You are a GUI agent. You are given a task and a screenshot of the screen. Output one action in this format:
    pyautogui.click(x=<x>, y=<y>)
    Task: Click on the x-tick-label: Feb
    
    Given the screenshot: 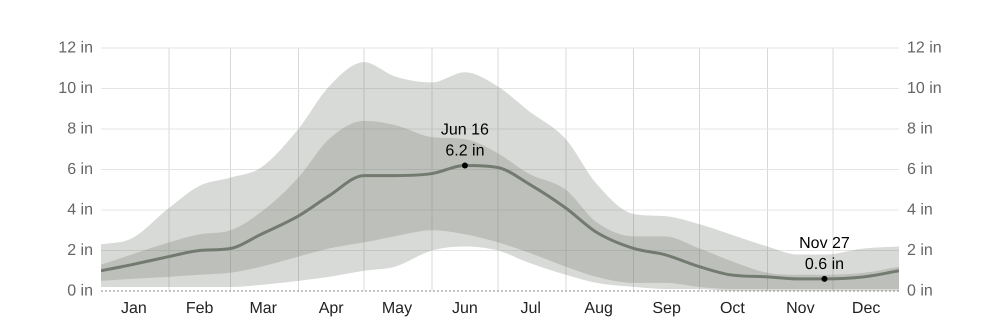 What is the action you would take?
    pyautogui.click(x=200, y=309)
    